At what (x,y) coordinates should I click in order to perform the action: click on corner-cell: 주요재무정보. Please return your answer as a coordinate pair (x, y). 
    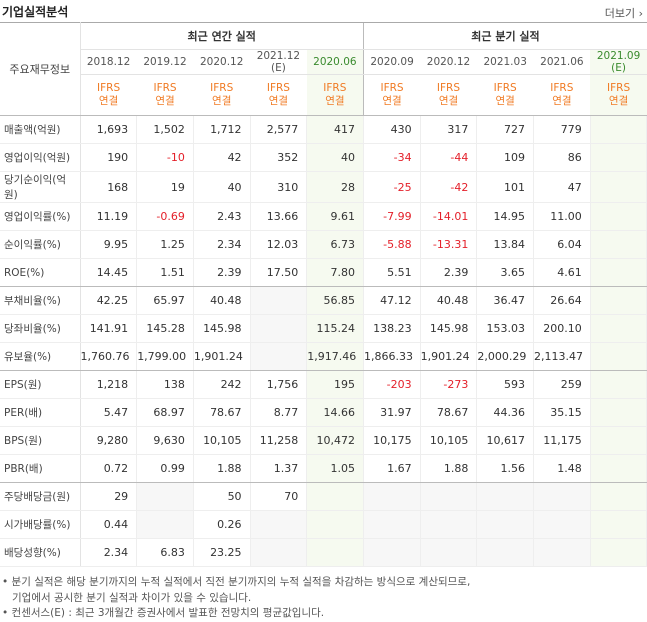
    Looking at the image, I should click on (40, 69).